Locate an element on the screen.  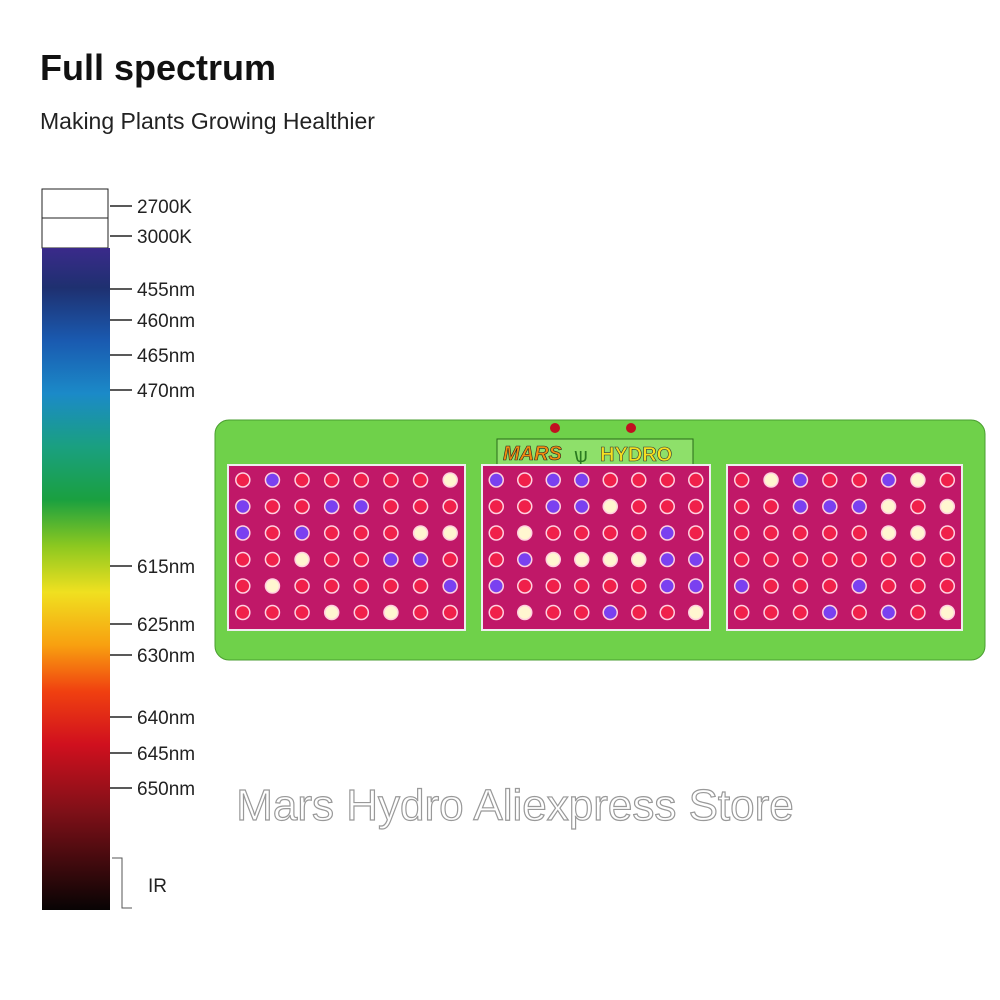
spectrum-label: 455nm is located at coordinates (166, 290).